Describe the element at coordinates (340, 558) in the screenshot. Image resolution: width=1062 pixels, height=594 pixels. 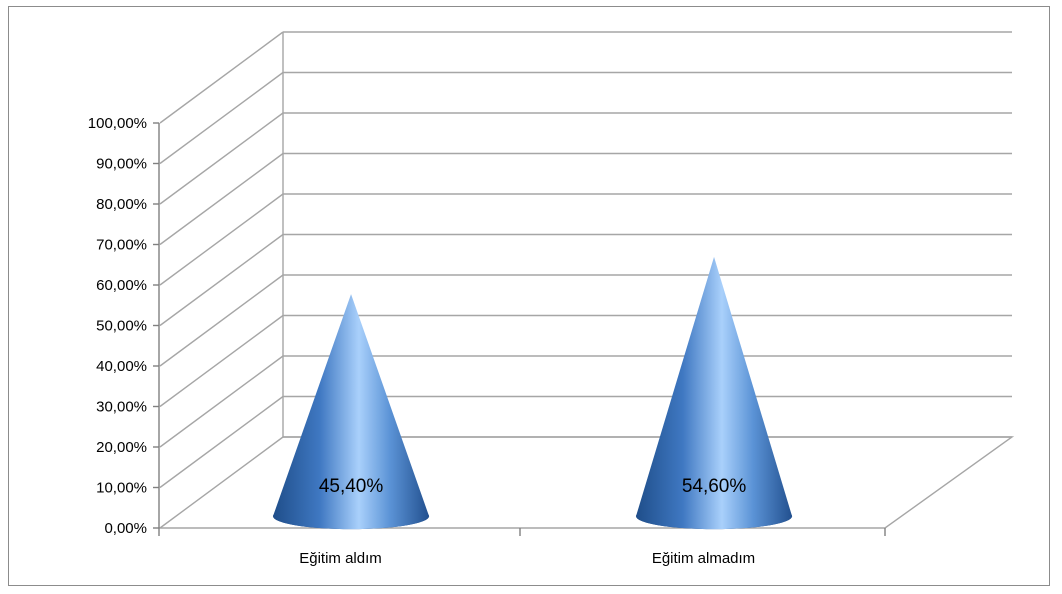
I see `x-category-label: Eğitim aldım` at that location.